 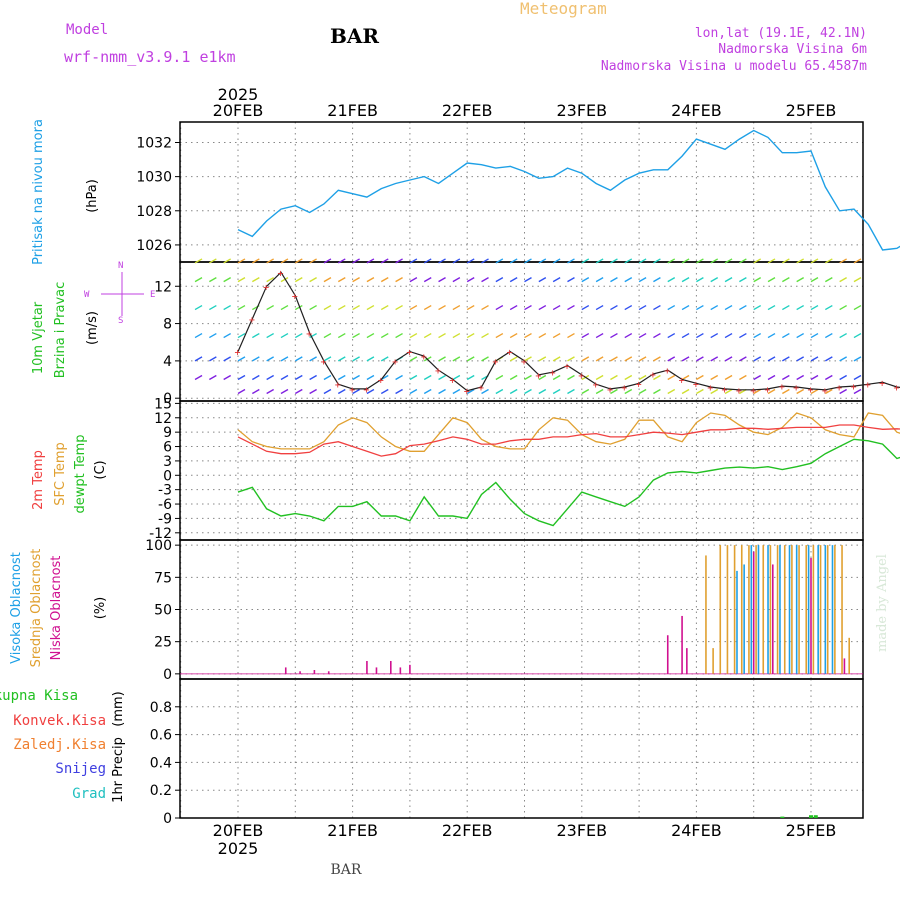 I want to click on temp2m-line, so click(x=568, y=440).